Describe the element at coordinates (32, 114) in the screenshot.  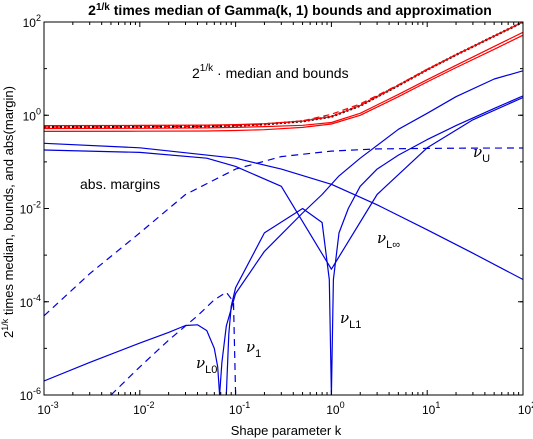
I see `y-tick-label-4: 10⁰` at that location.